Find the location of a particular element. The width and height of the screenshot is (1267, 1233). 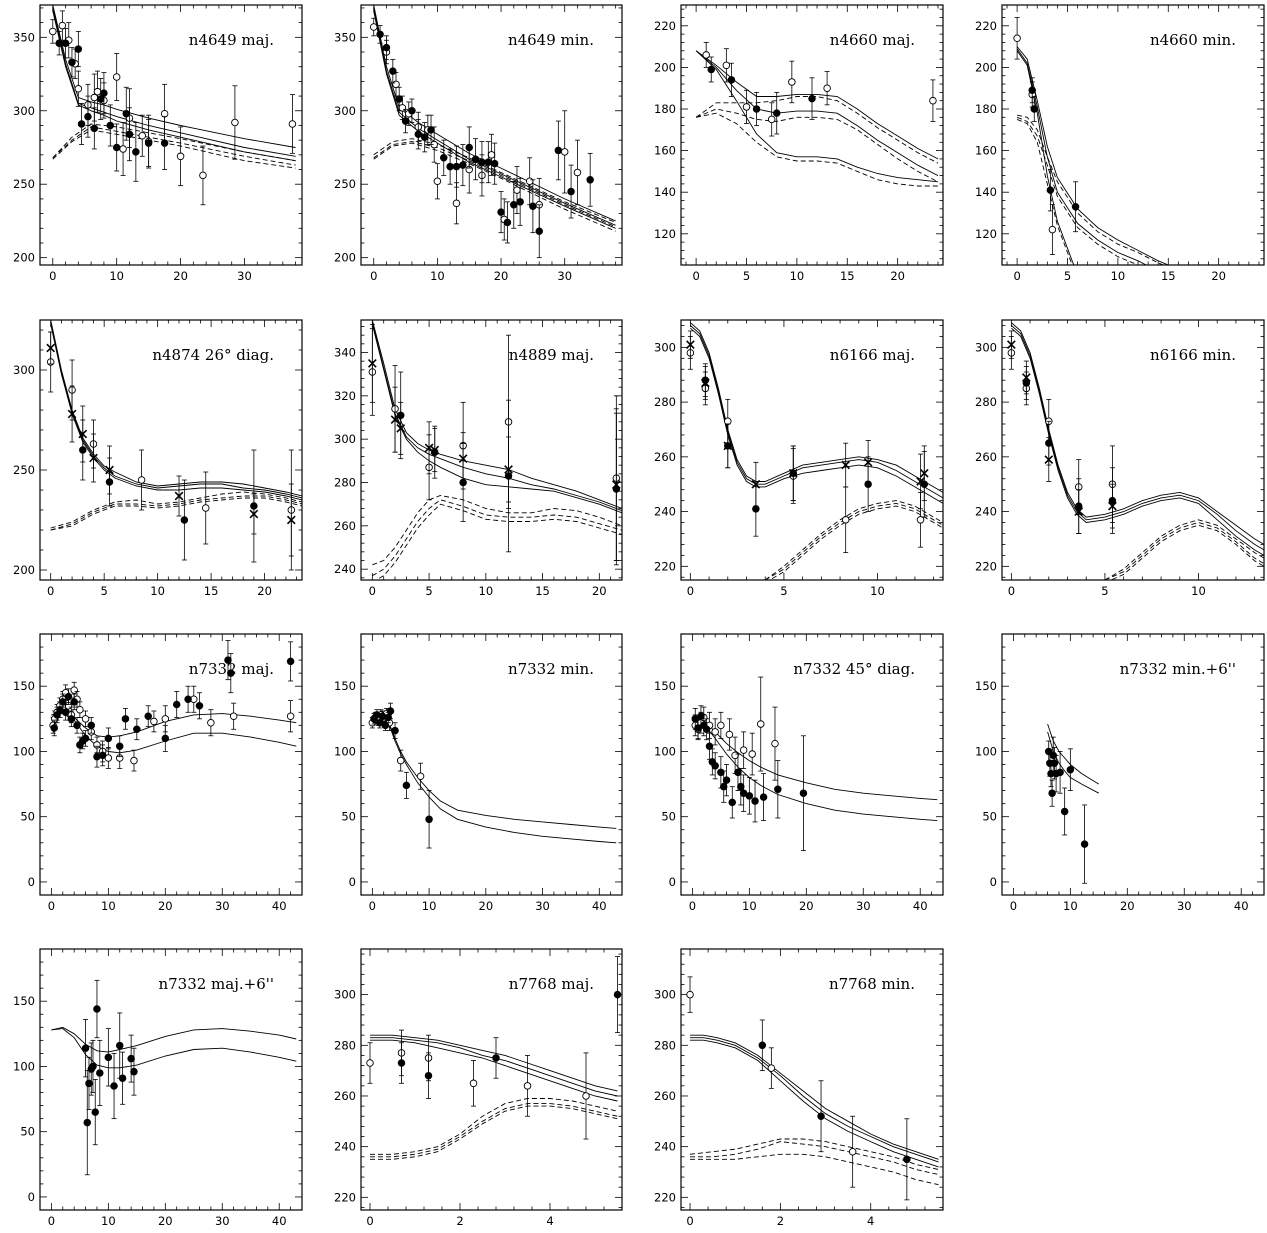

panel-title: n4889 maj. is located at coordinates (551, 355).